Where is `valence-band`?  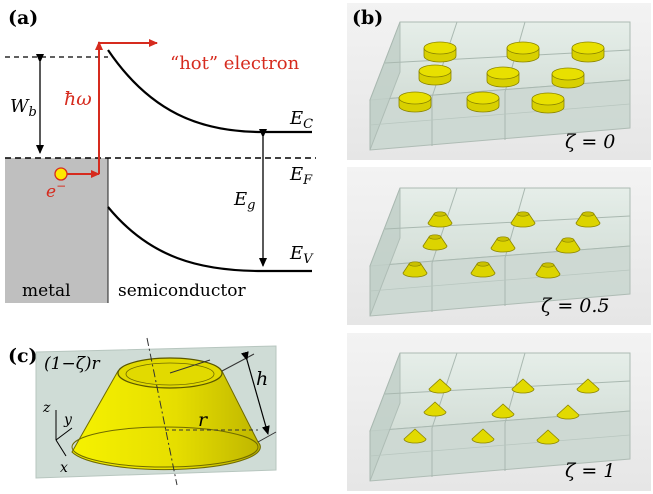 valence-band is located at coordinates (209, 239).